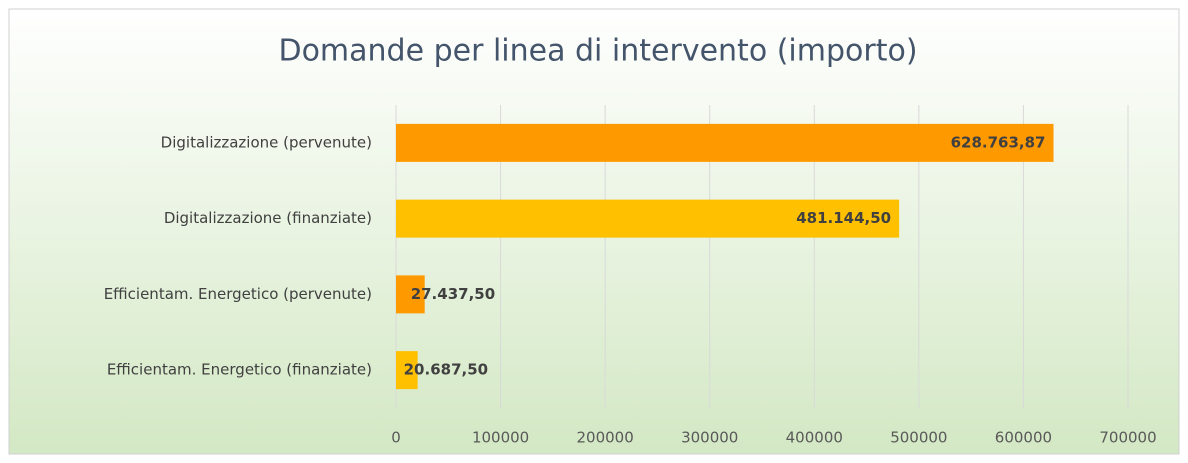  I want to click on x-tick-label: 700000, so click(1127, 438).